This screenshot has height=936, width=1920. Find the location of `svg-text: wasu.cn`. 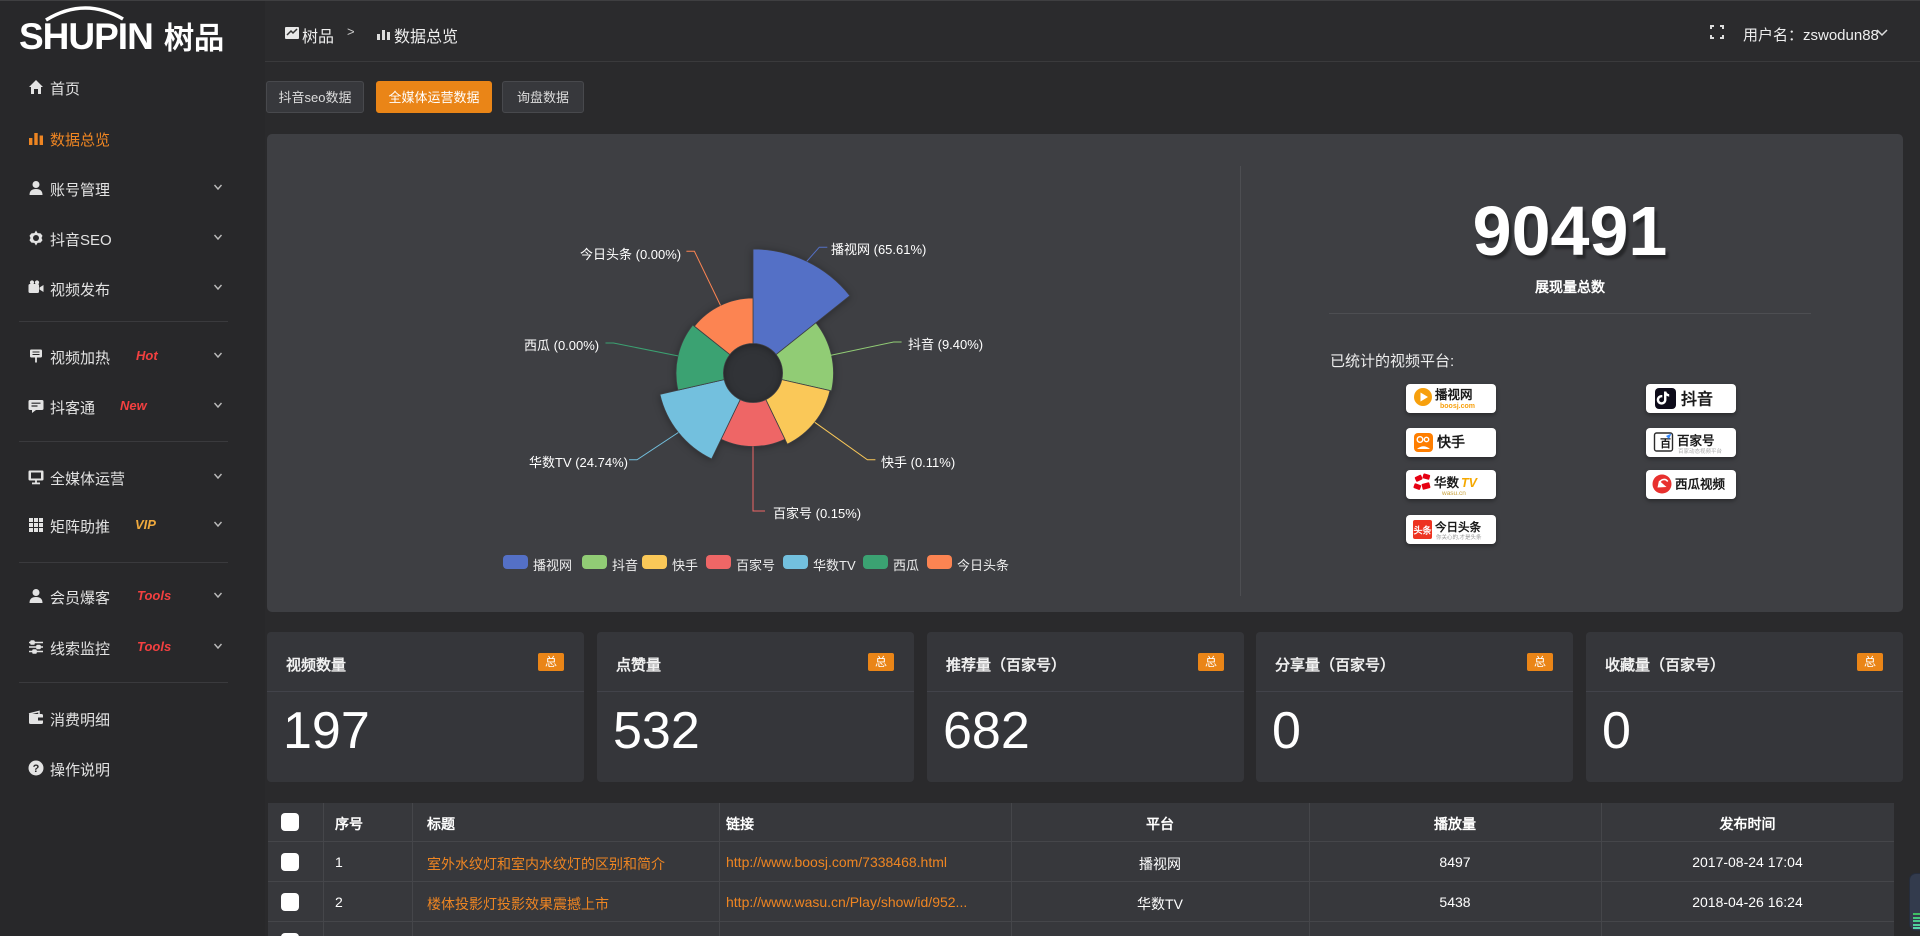

svg-text: wasu.cn is located at coordinates (1453, 493).